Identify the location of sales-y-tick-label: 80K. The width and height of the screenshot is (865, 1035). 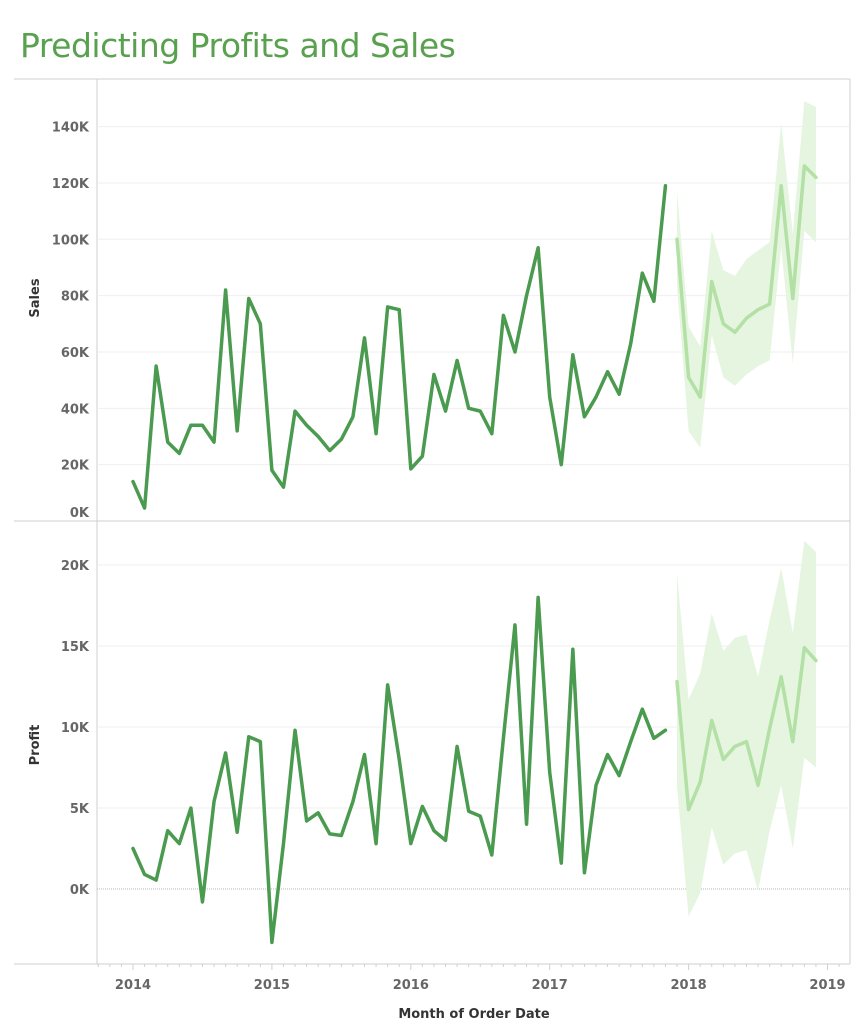
(75, 297).